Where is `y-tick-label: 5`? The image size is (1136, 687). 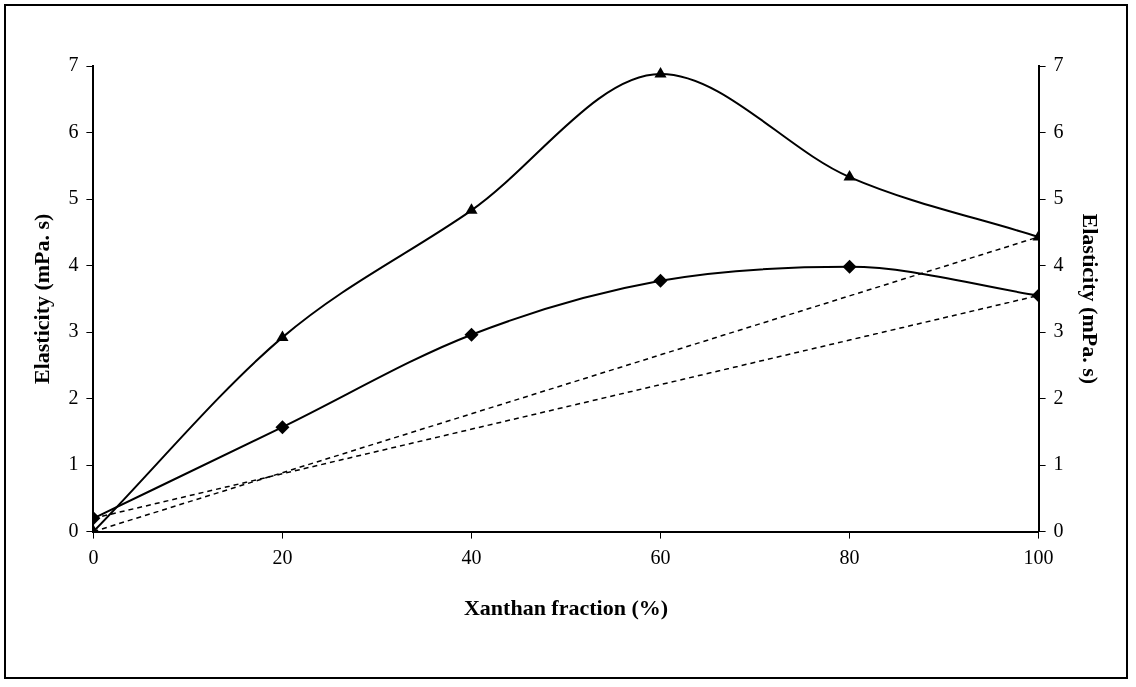
y-tick-label: 5 is located at coordinates (73, 197).